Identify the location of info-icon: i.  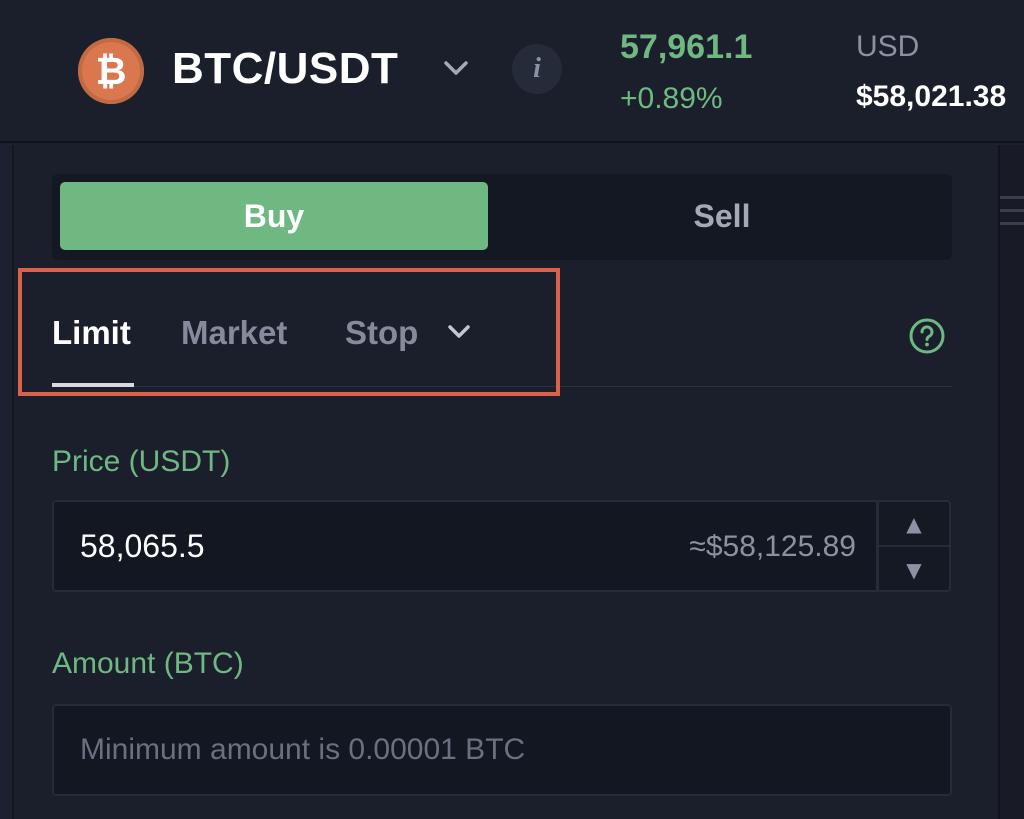
(537, 69).